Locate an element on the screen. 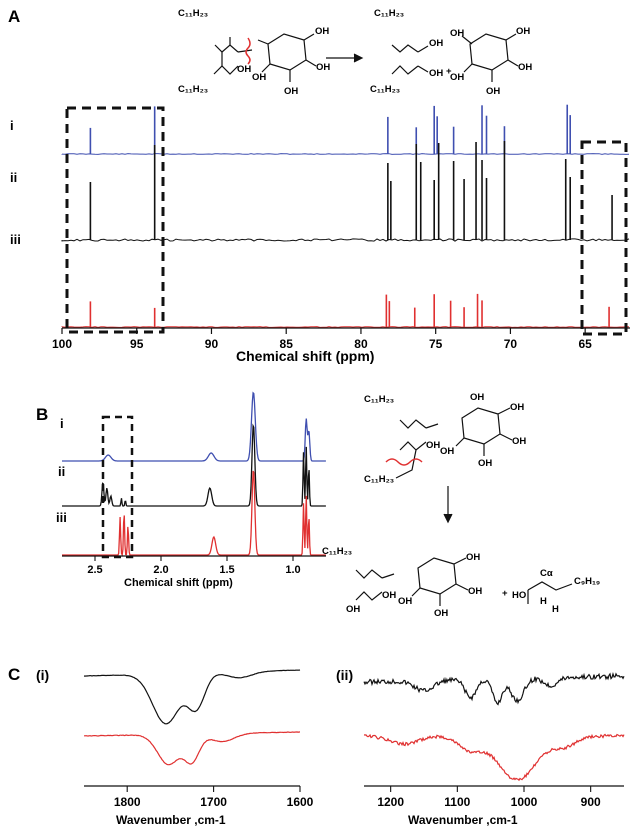 The image size is (636, 826). tick-label-a-2: 90 is located at coordinates (212, 344).